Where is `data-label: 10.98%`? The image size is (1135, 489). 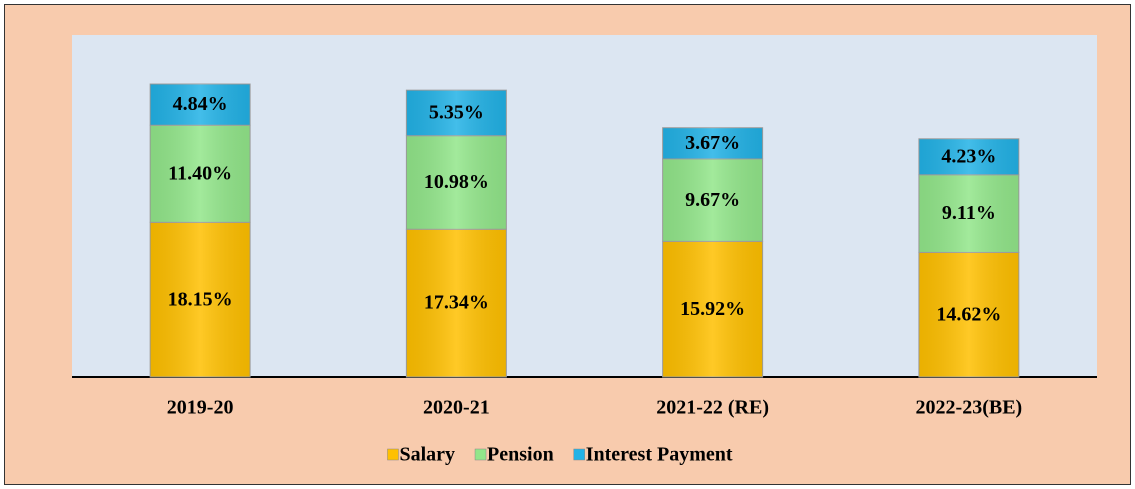 data-label: 10.98% is located at coordinates (456, 182).